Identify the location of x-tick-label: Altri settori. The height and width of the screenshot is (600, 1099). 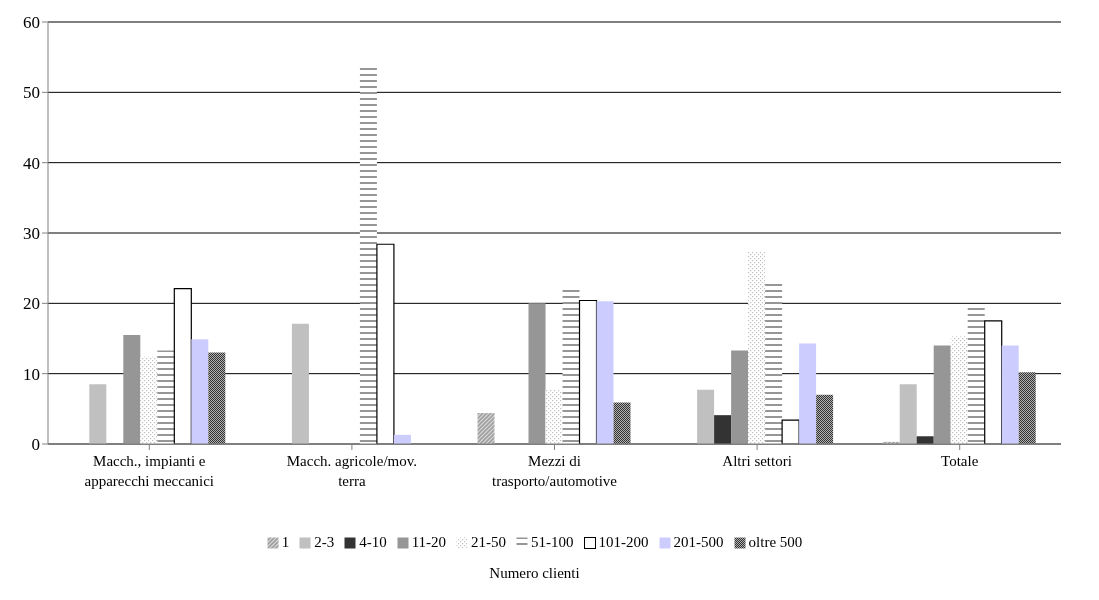
(757, 461).